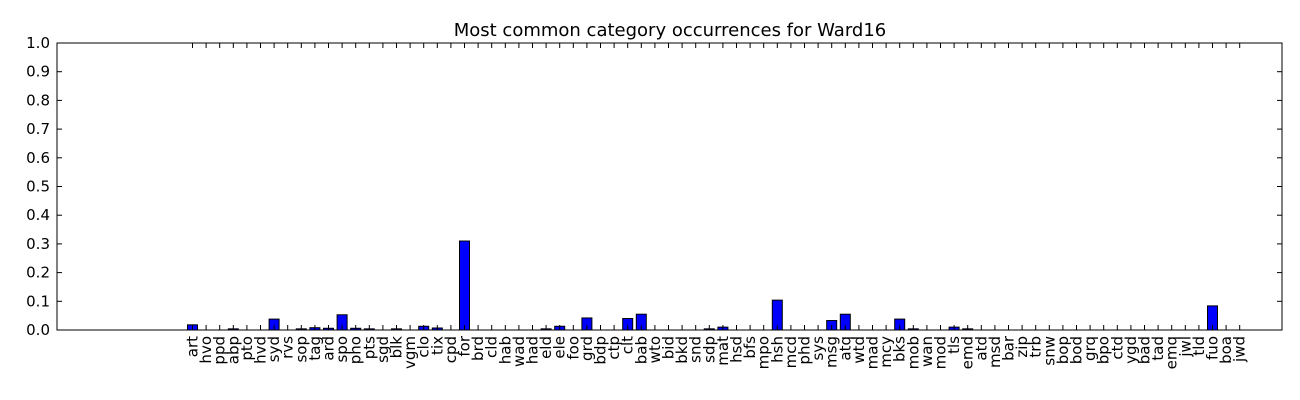  What do you see at coordinates (968, 352) in the screenshot?
I see `x-tick-label-emd: emd` at bounding box center [968, 352].